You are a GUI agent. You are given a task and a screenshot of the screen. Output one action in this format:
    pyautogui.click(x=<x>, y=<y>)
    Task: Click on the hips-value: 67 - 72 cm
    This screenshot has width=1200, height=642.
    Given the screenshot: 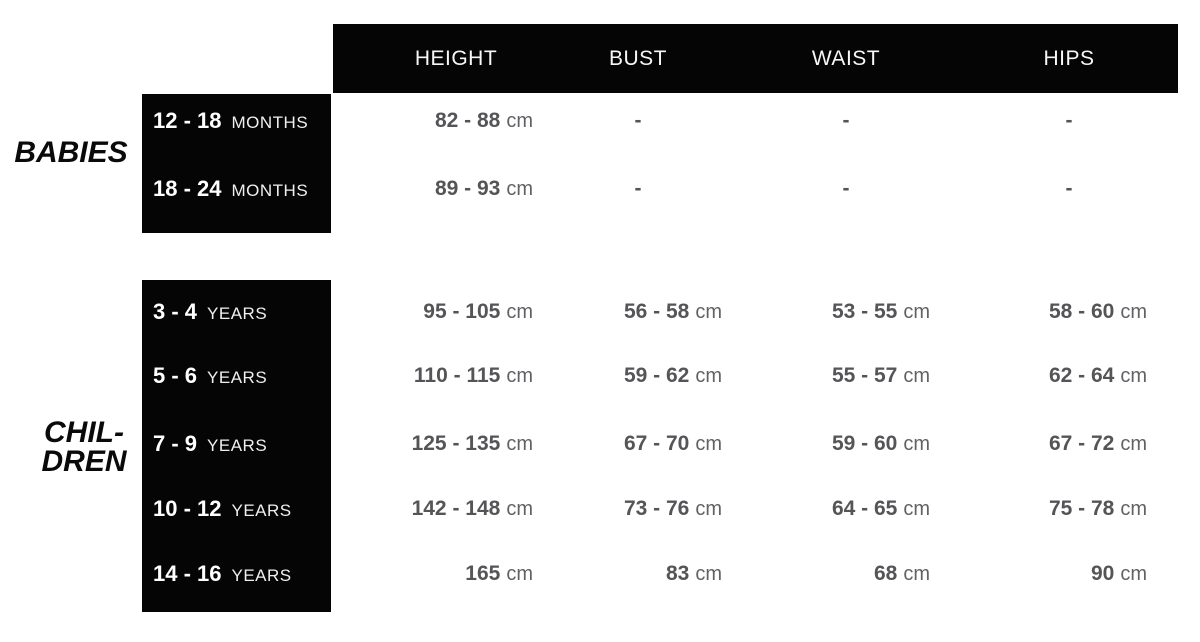 What is the action you would take?
    pyautogui.click(x=1097, y=443)
    